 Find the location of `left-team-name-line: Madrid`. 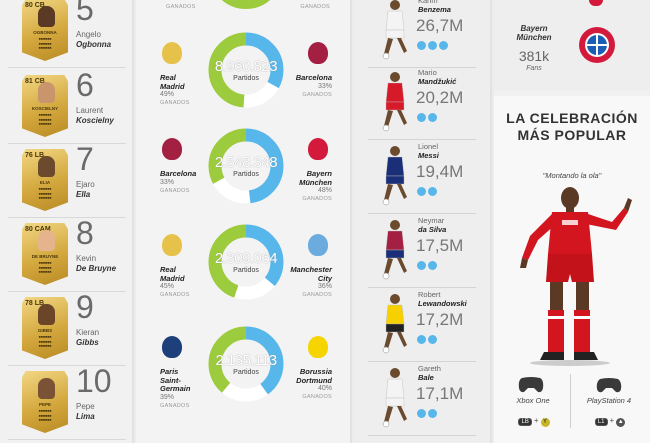

left-team-name-line: Madrid is located at coordinates (172, 278).